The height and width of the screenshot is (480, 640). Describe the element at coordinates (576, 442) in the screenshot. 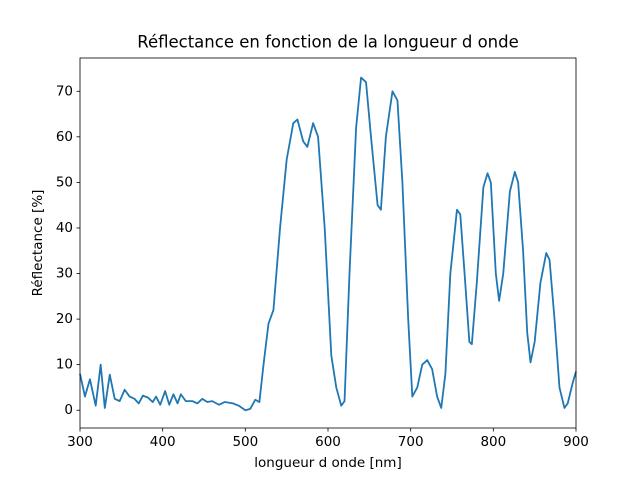

I see `x-tick-label: 900` at that location.